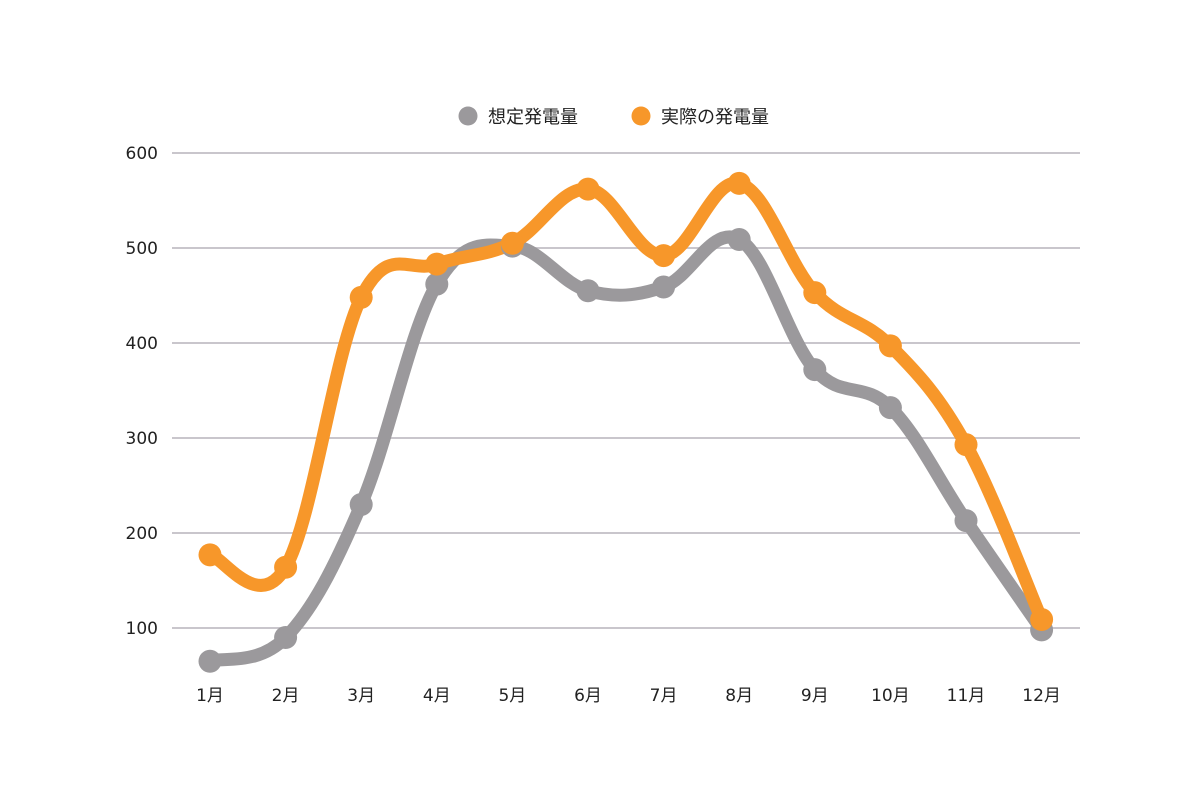 The height and width of the screenshot is (800, 1200). Describe the element at coordinates (210, 661) in the screenshot. I see `data-point-series-1-1月` at that location.